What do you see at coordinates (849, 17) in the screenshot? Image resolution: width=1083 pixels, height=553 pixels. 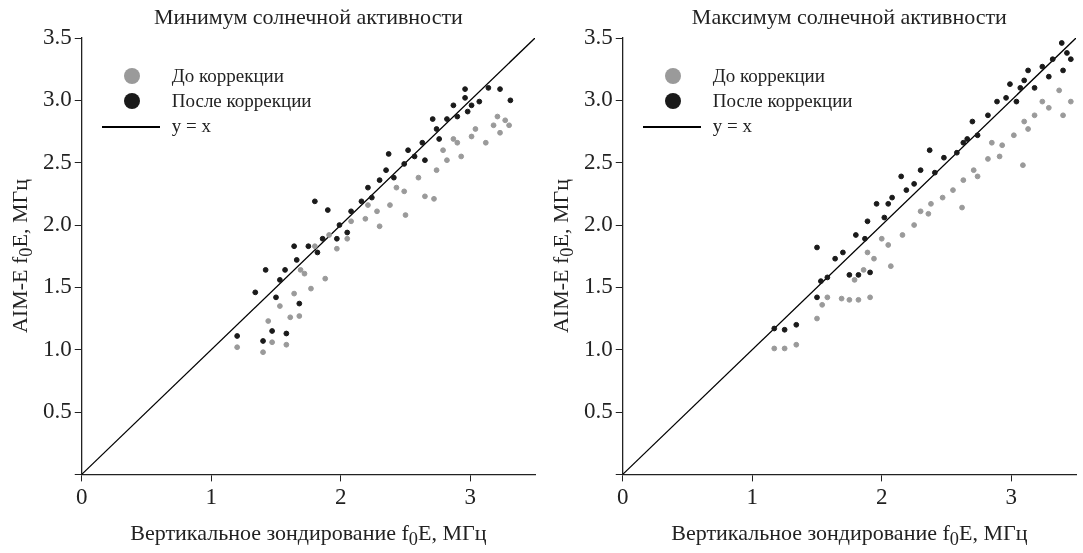 I see `chart-title: Максимум солнечной активности` at bounding box center [849, 17].